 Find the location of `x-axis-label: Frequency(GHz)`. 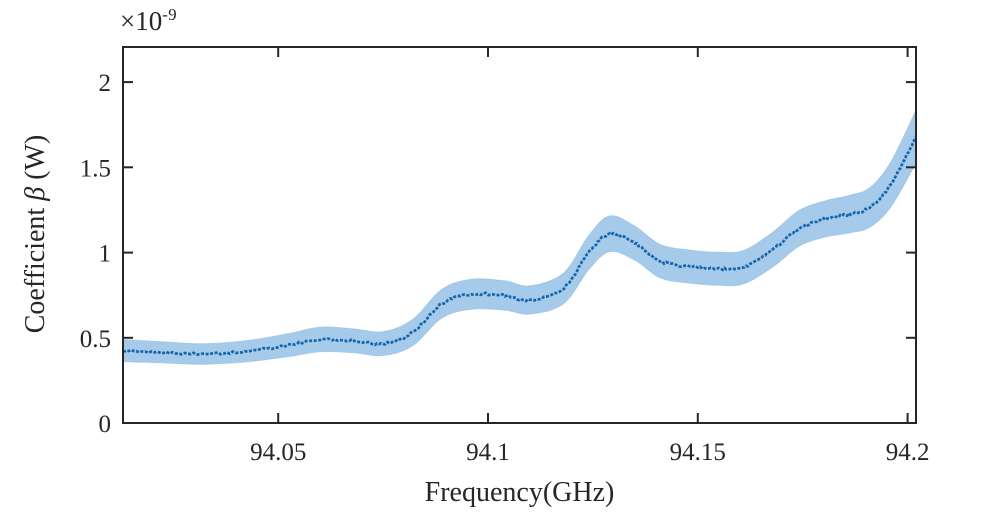

x-axis-label: Frequency(GHz) is located at coordinates (519, 492).